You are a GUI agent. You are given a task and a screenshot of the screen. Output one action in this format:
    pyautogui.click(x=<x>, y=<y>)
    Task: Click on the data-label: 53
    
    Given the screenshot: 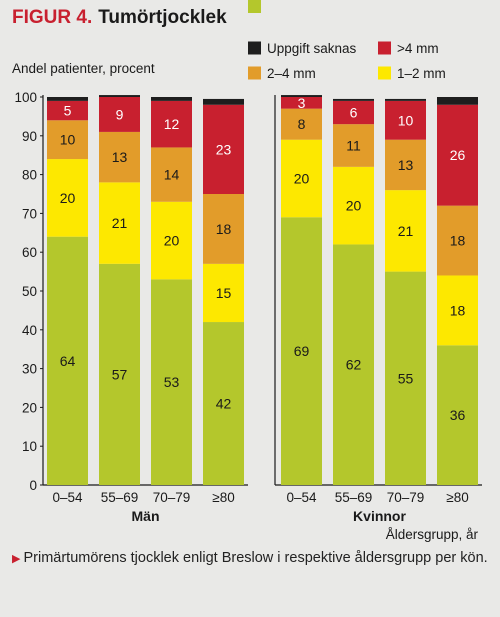 What is the action you would take?
    pyautogui.click(x=172, y=382)
    